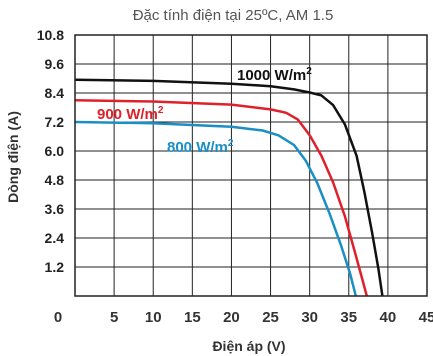 This screenshot has width=433, height=356. Describe the element at coordinates (55, 122) in the screenshot. I see `y-tick-label: 7.2` at that location.